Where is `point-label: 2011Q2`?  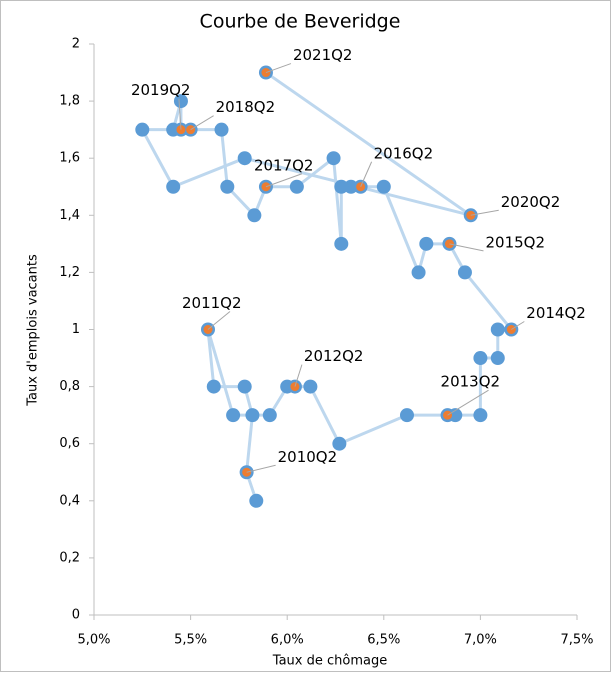 point-label: 2011Q2 is located at coordinates (212, 303).